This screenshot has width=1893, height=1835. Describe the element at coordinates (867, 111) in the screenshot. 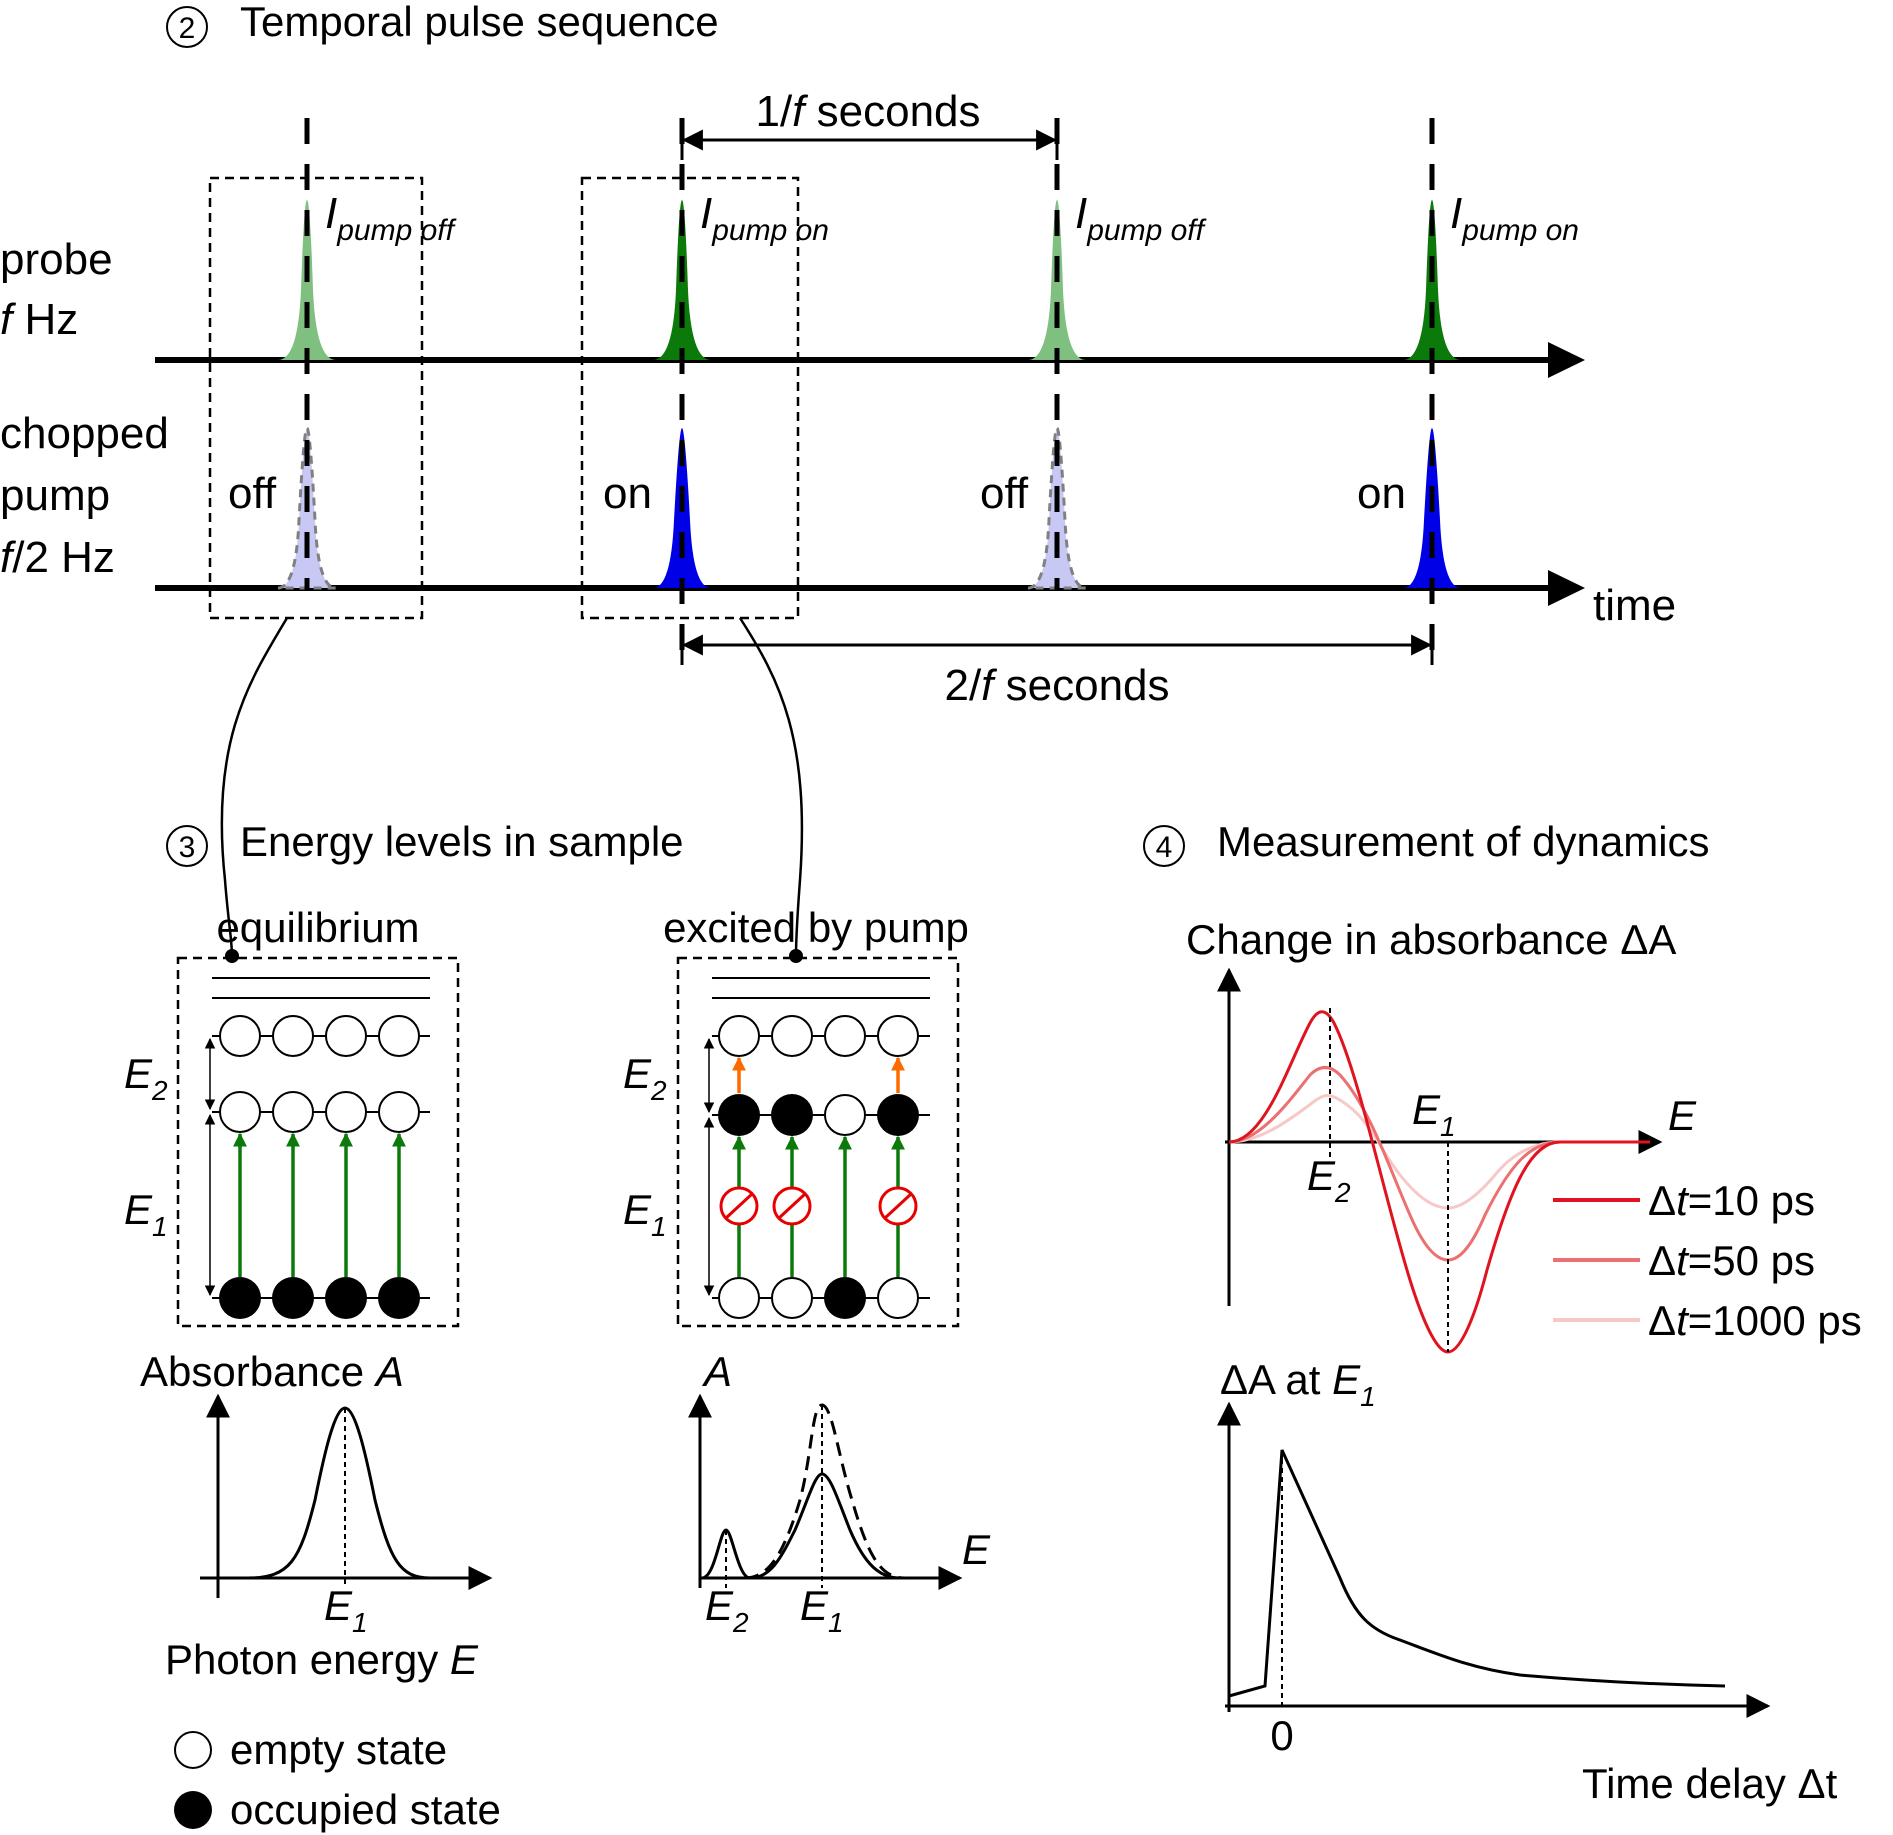

I see `period-1f-label: 1/f seconds` at that location.